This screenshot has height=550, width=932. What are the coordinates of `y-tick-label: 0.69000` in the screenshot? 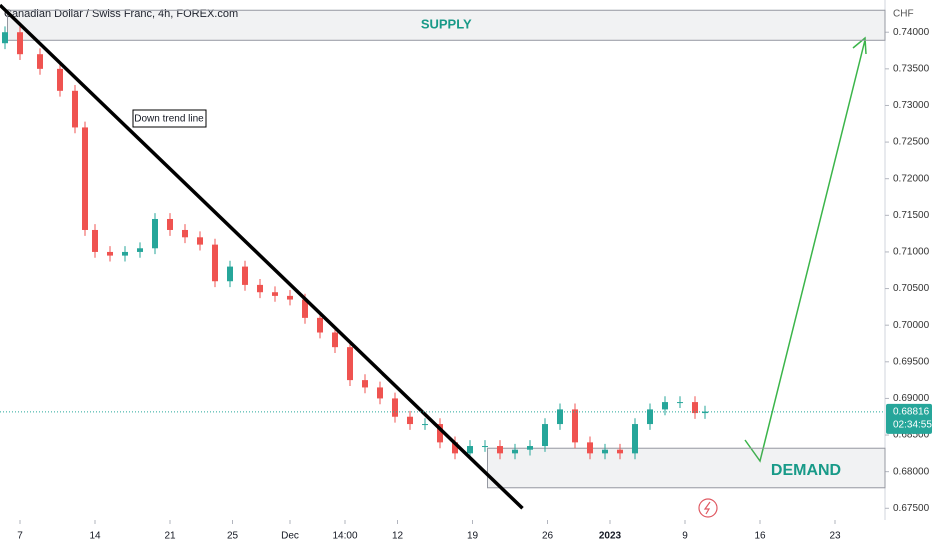 It's located at (911, 398).